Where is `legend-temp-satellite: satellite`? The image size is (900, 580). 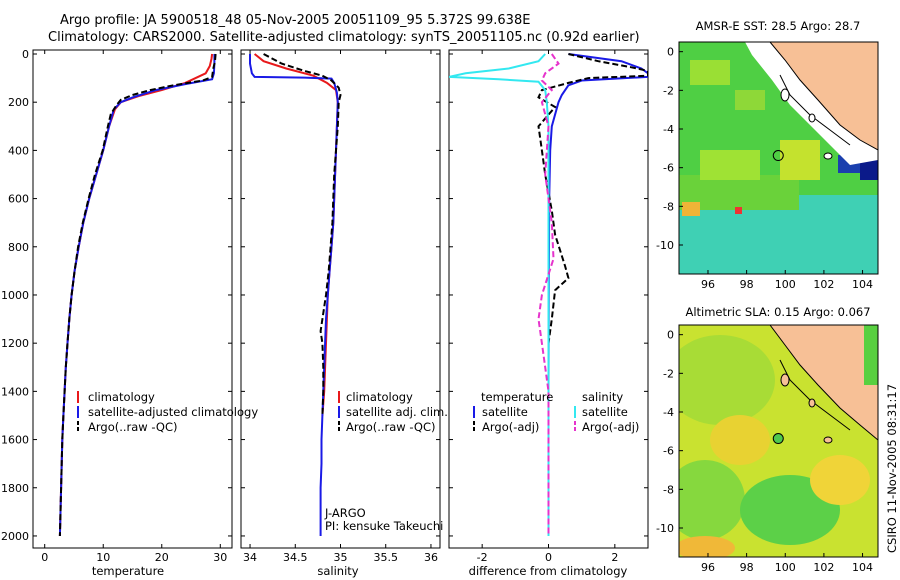 legend-temp-satellite: satellite is located at coordinates (505, 412).